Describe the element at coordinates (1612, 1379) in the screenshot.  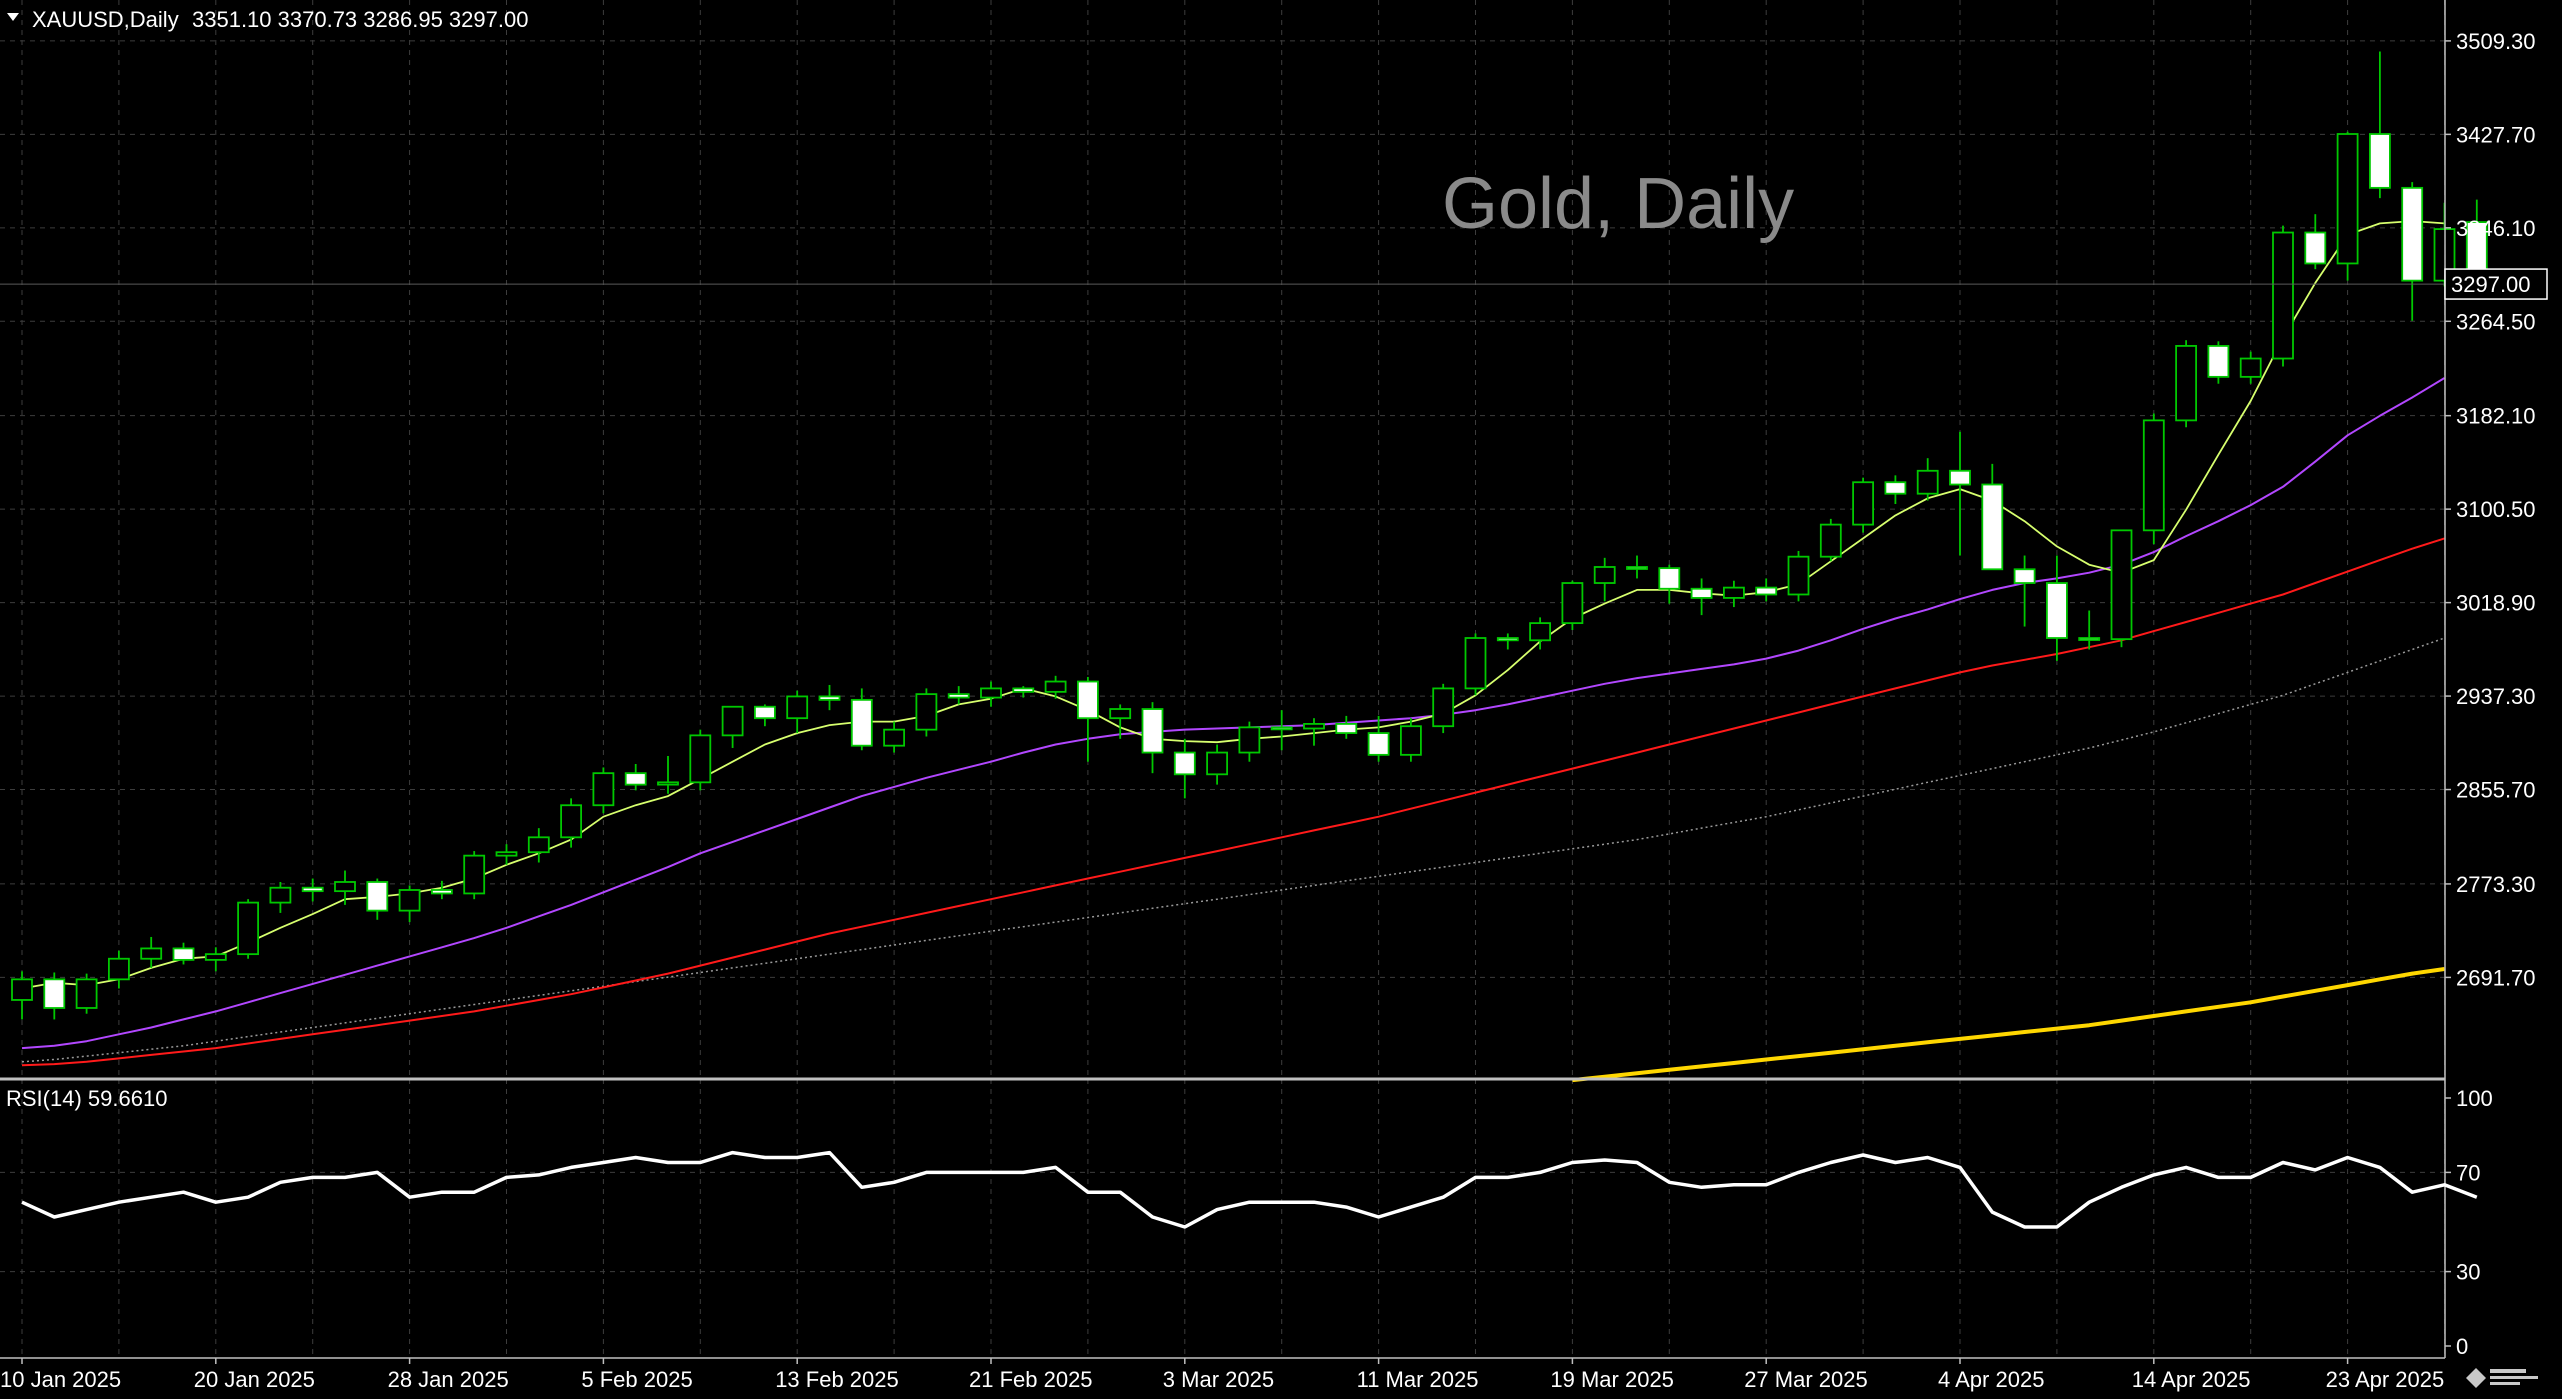
I see `x-tick-label: 19 Mar 2025` at that location.